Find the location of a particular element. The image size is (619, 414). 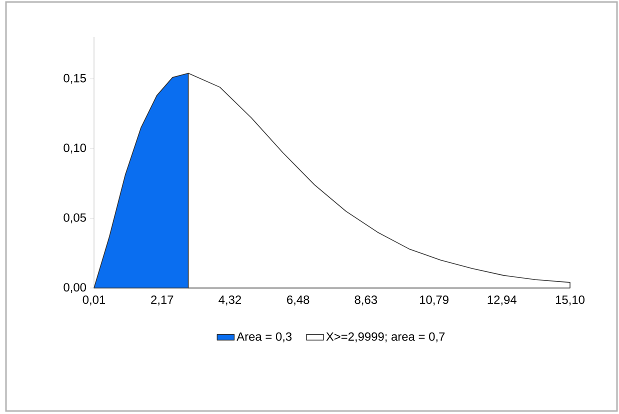

x-tick-label: 15,10 is located at coordinates (570, 301).